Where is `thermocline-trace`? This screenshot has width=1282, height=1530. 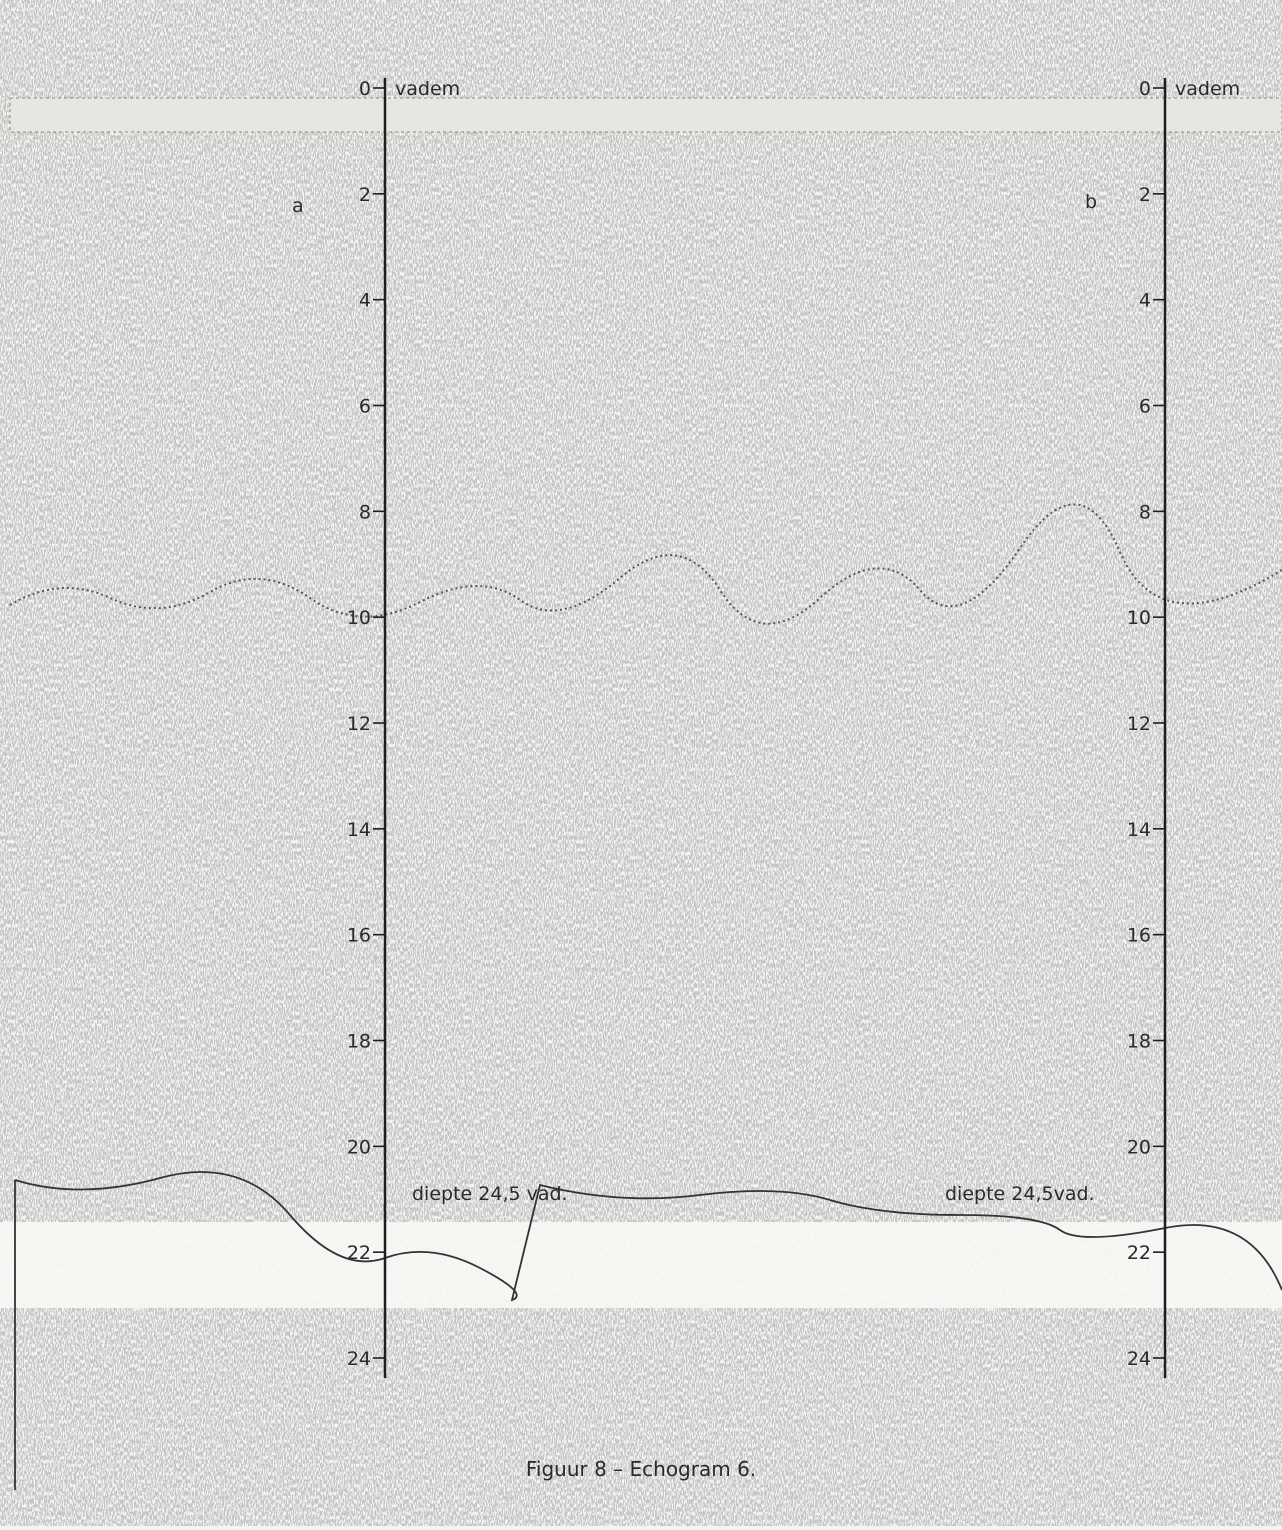 thermocline-trace is located at coordinates (645, 564).